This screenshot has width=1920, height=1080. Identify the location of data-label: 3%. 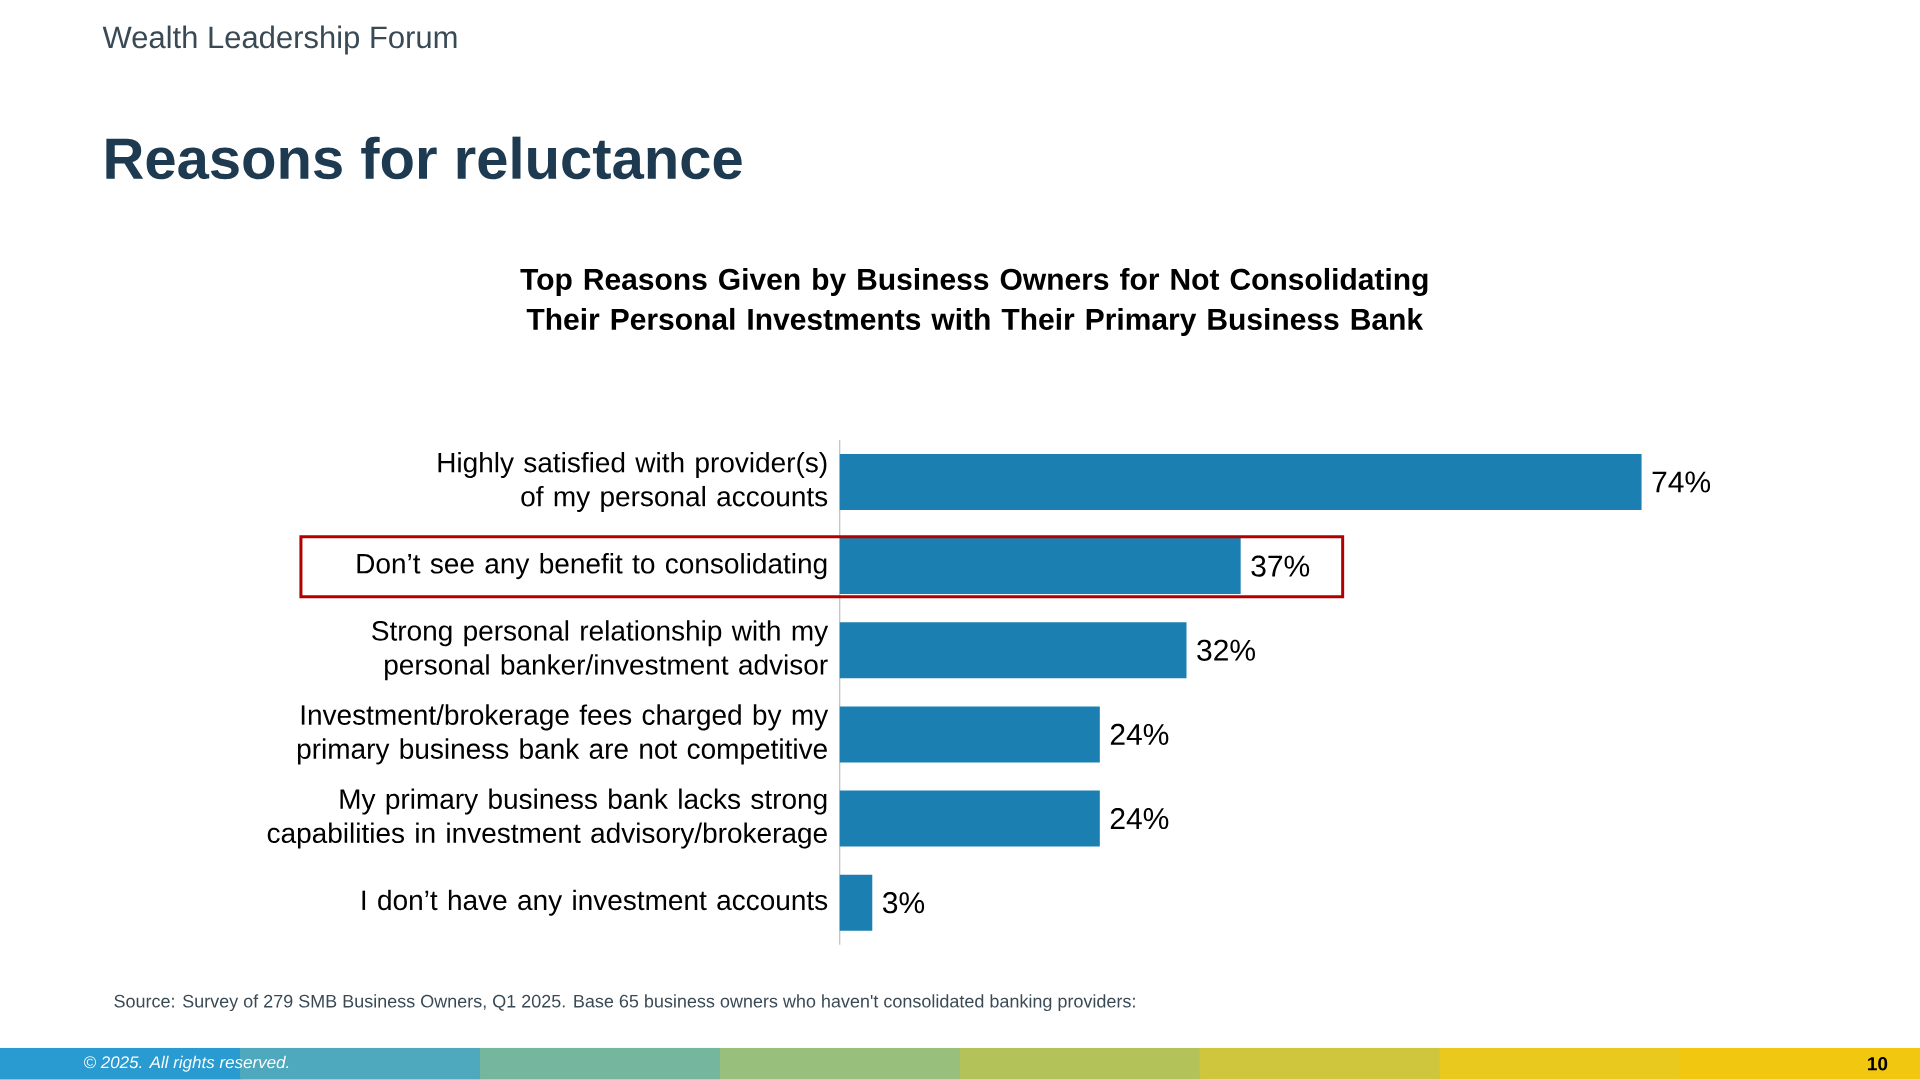
(903, 903).